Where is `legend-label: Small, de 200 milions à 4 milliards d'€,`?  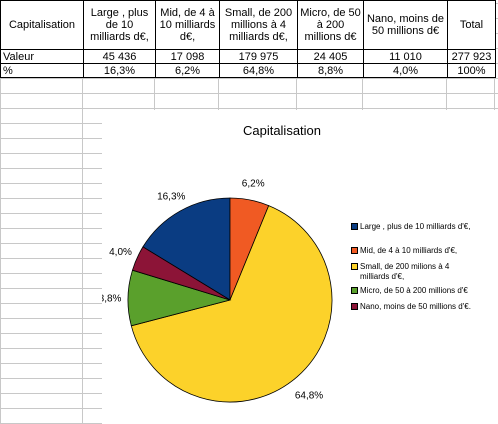 legend-label: Small, de 200 milions à 4 milliards d'€, is located at coordinates (405, 271).